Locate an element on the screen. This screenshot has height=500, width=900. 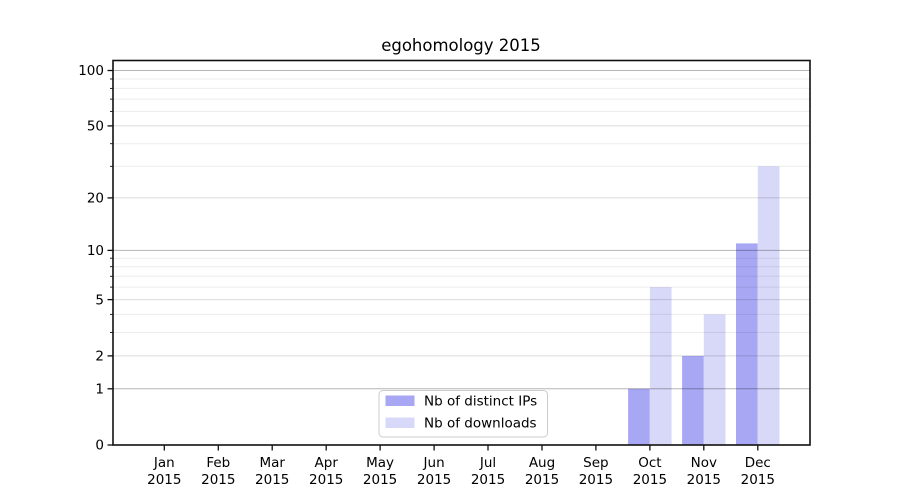
bar-distinct-ips-nov is located at coordinates (693, 400).